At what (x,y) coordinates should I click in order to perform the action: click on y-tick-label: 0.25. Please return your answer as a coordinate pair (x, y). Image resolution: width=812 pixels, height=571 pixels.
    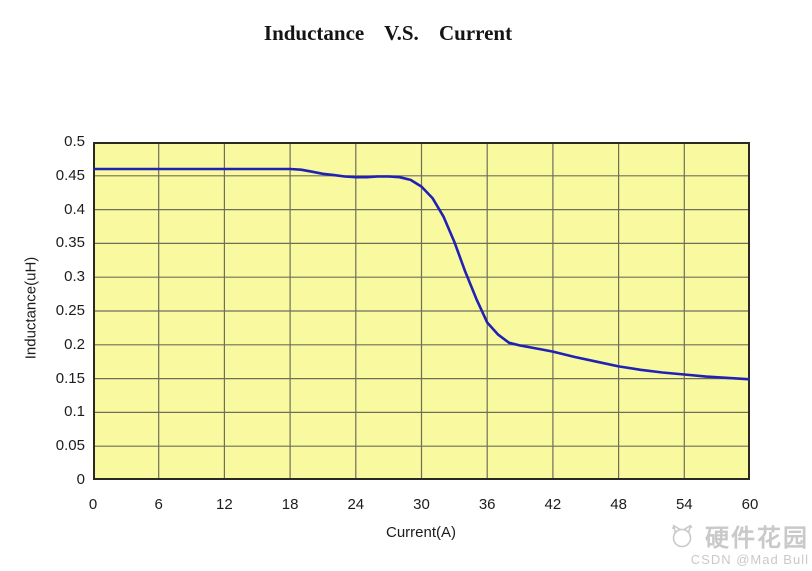
    Looking at the image, I should click on (70, 310).